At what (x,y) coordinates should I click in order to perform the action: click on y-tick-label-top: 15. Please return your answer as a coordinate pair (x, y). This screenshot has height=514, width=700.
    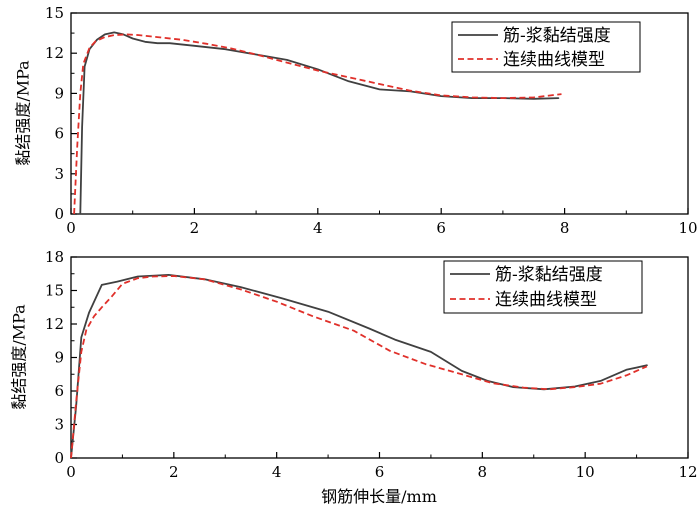
    Looking at the image, I should click on (54, 13).